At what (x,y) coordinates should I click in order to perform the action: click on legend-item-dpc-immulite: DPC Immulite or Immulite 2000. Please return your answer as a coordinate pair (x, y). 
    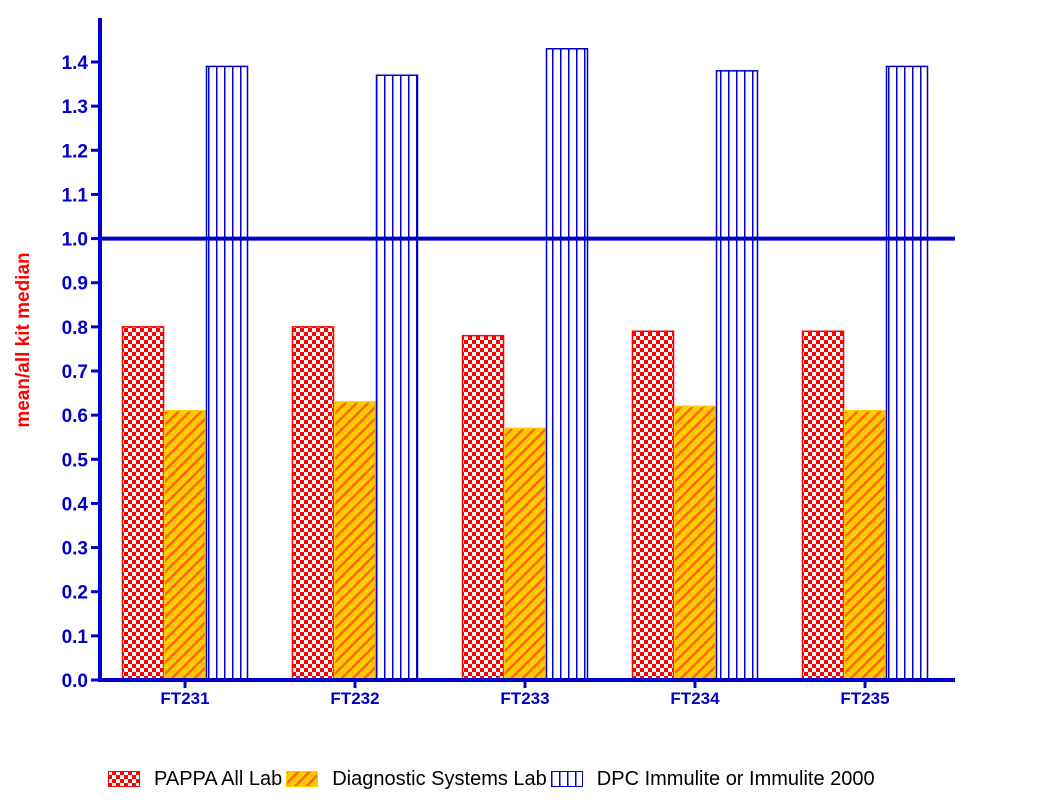
    Looking at the image, I should click on (714, 779).